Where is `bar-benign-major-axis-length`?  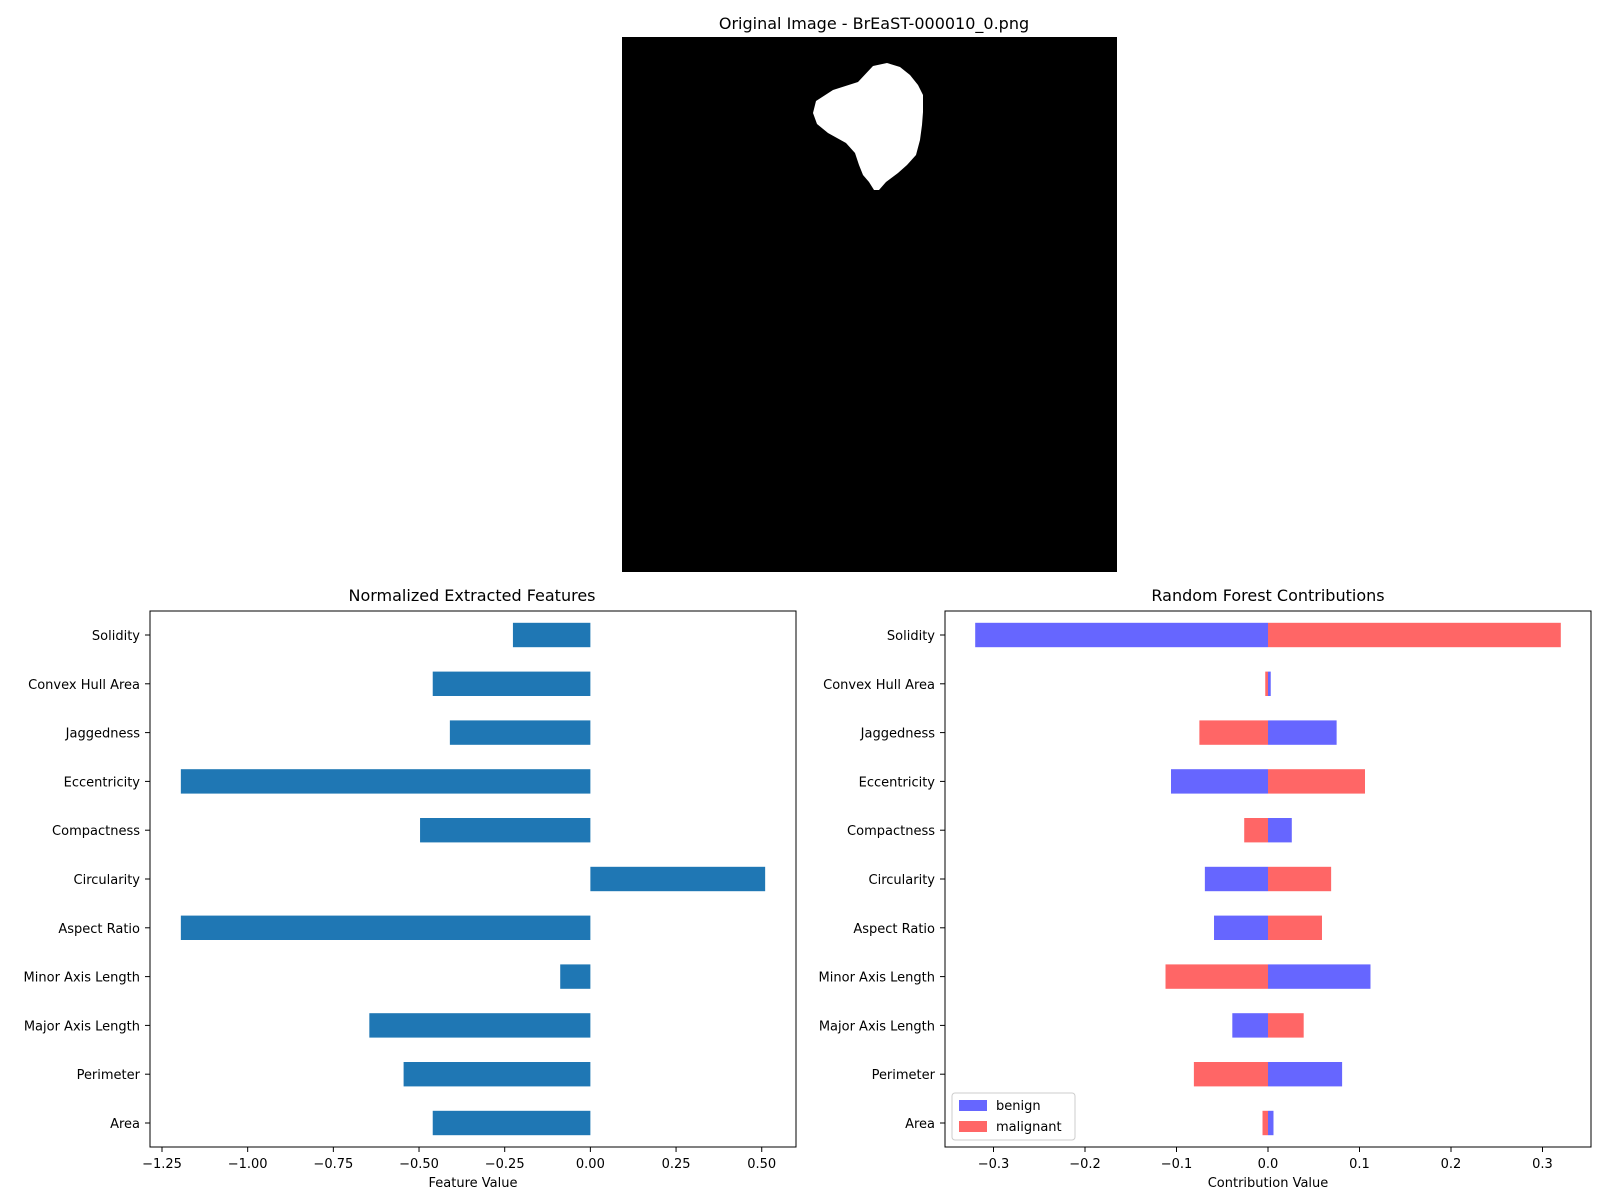
bar-benign-major-axis-length is located at coordinates (1250, 1025).